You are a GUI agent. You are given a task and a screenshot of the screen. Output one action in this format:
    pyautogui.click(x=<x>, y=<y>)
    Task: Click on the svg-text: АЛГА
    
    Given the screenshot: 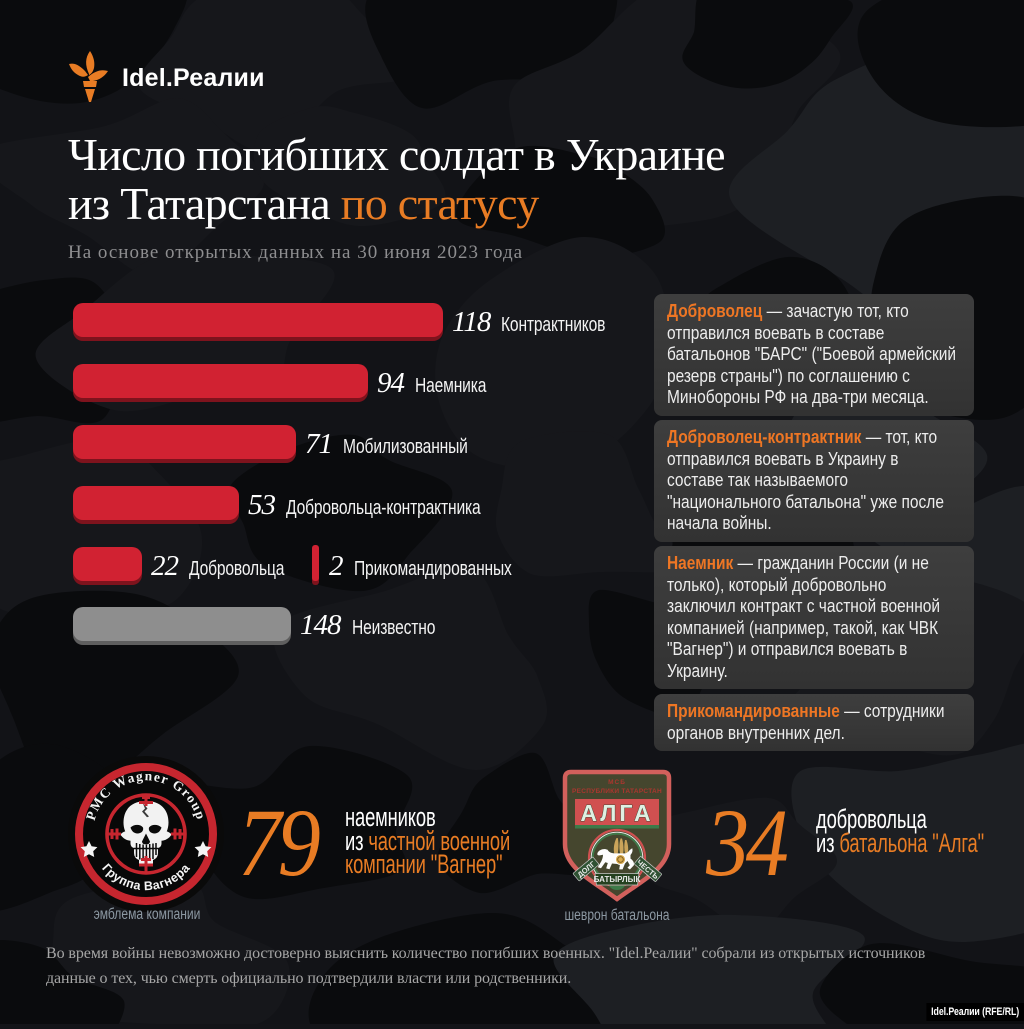 What is the action you would take?
    pyautogui.click(x=616, y=813)
    